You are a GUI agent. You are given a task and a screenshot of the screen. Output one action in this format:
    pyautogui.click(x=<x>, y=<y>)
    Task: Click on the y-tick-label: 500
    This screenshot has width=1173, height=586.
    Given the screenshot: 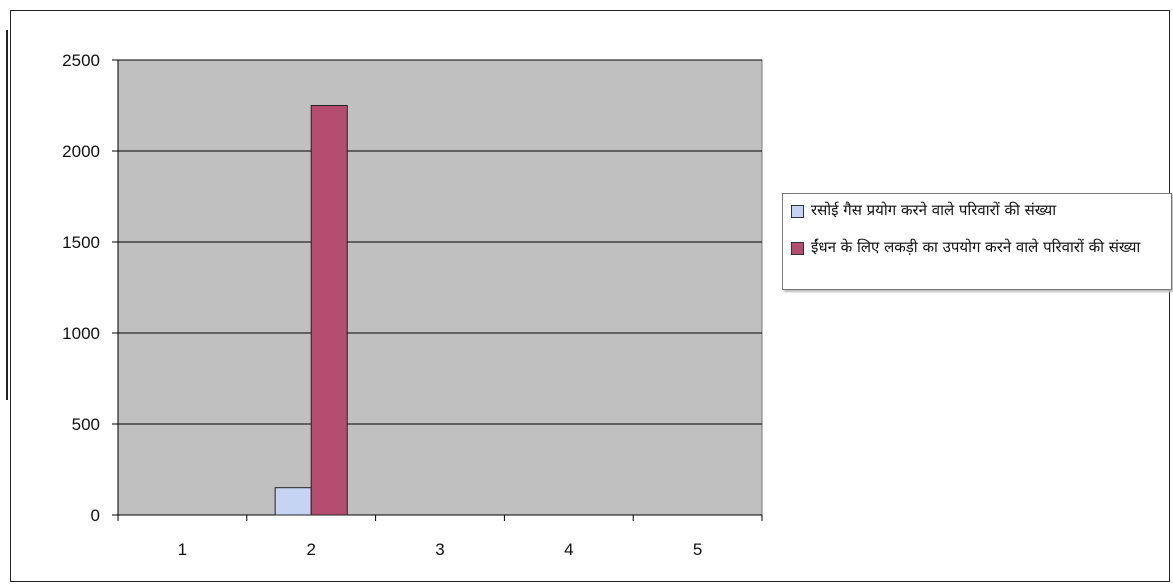 What is the action you would take?
    pyautogui.click(x=86, y=424)
    